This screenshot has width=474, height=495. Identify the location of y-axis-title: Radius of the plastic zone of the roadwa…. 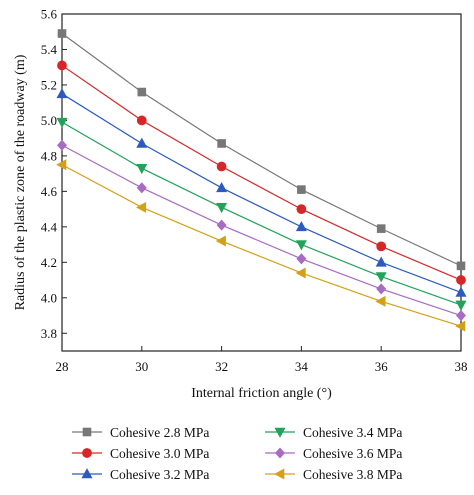
(20, 182).